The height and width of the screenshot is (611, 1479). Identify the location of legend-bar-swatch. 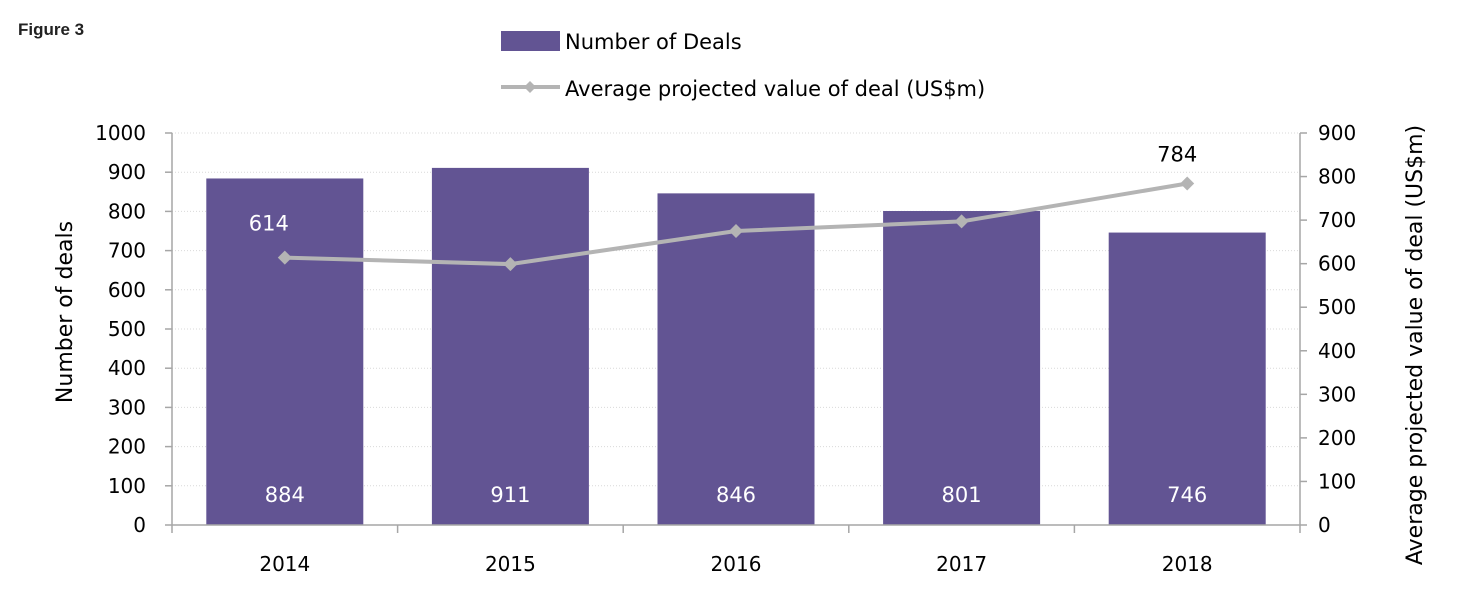
(530, 41).